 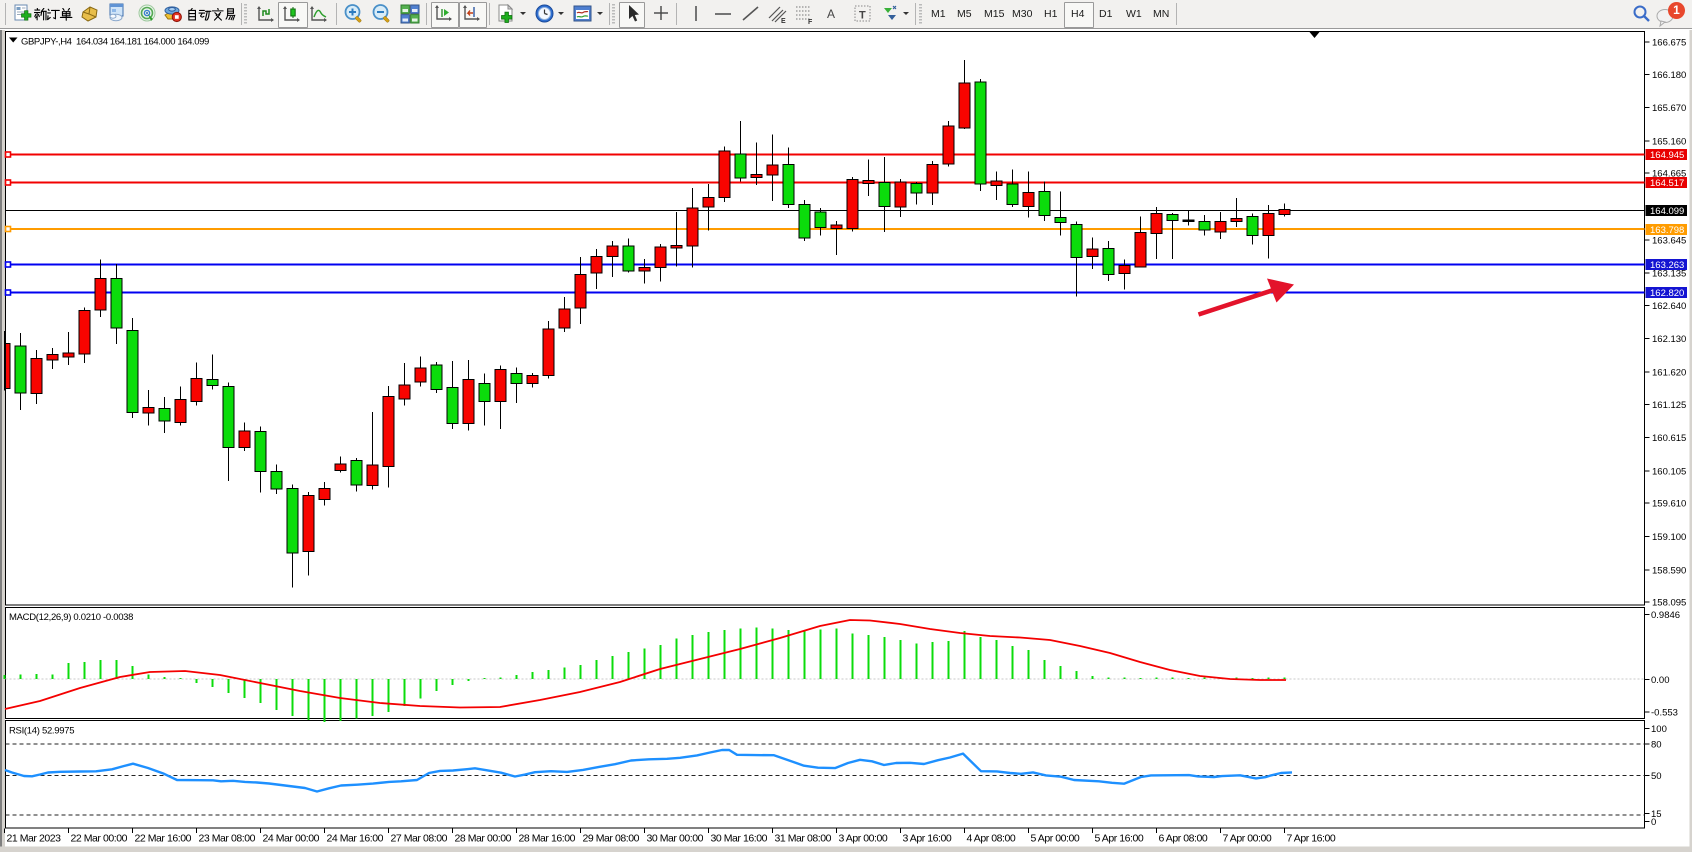 I want to click on svg-text: 163.798, so click(x=1667, y=230).